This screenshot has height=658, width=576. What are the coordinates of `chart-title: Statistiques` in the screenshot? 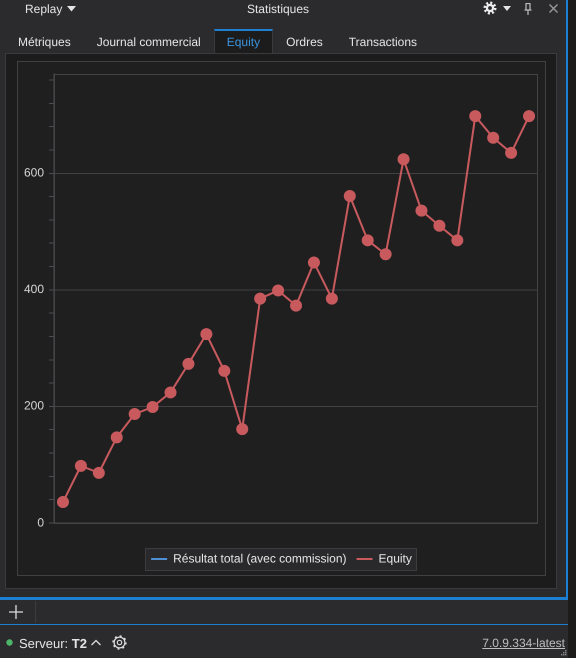 It's located at (278, 9).